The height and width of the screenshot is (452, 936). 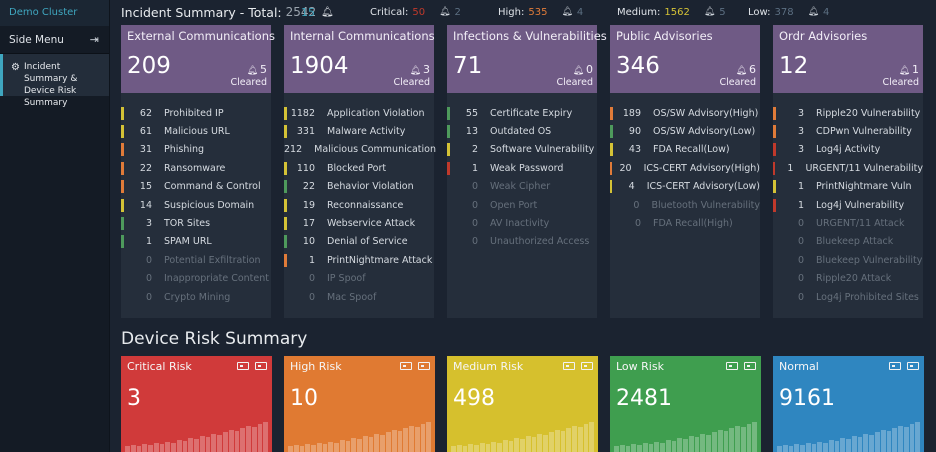 I want to click on sidebar-item-incident-summary: ⚙ Incident Summary & Device Risk Summary, so click(x=54, y=81).